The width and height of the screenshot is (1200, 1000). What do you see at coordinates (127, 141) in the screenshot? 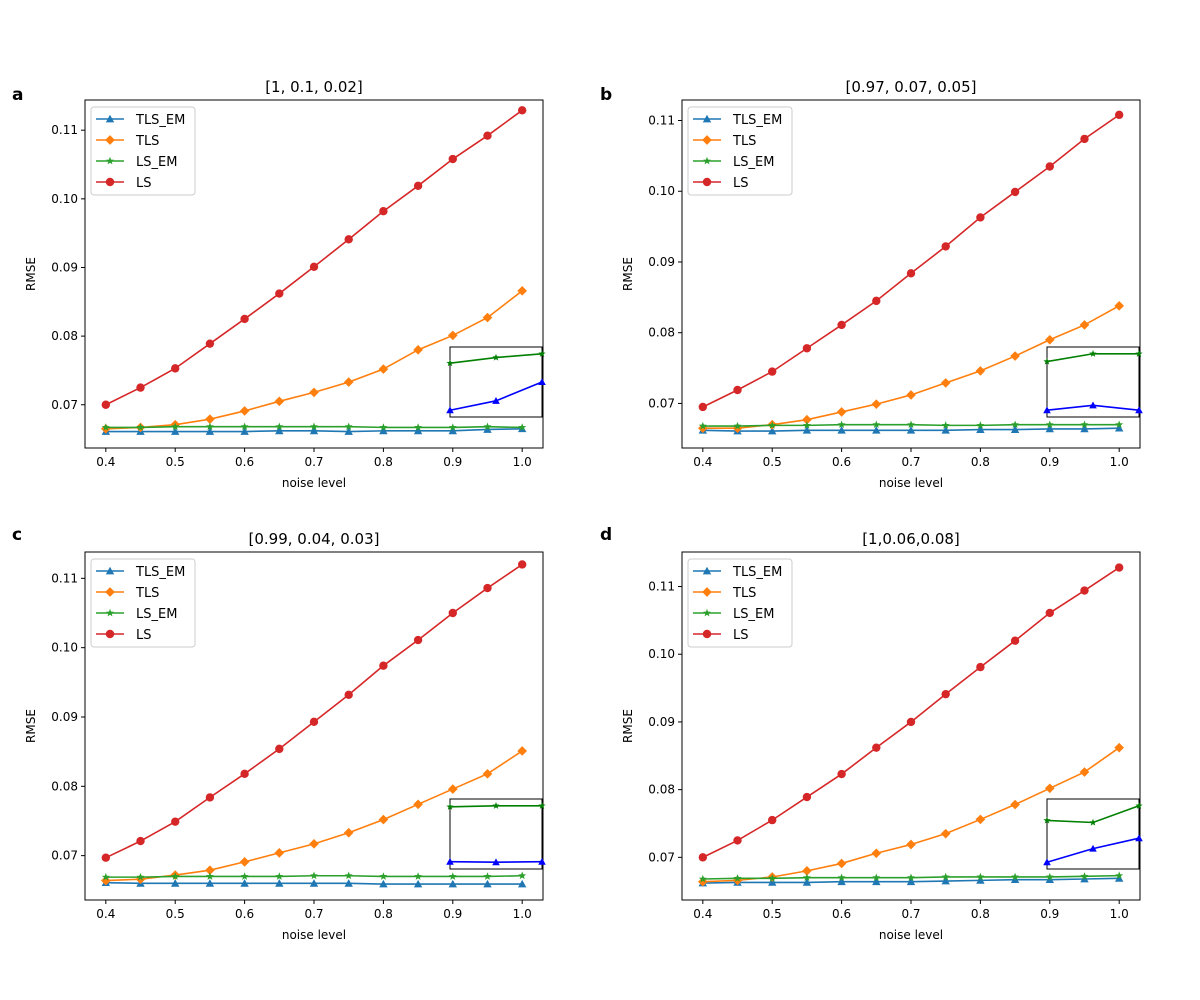
I see `legend-item: TLS` at bounding box center [127, 141].